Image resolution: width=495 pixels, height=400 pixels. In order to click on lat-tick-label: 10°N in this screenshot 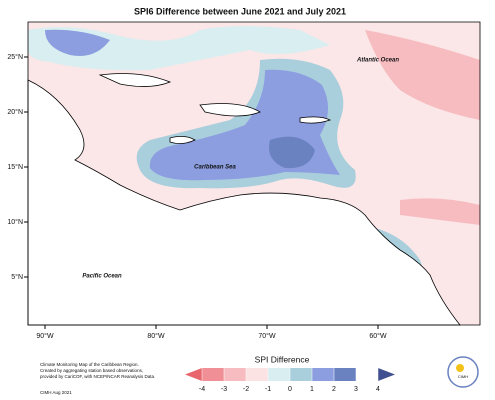, I will do `click(15, 222)`.